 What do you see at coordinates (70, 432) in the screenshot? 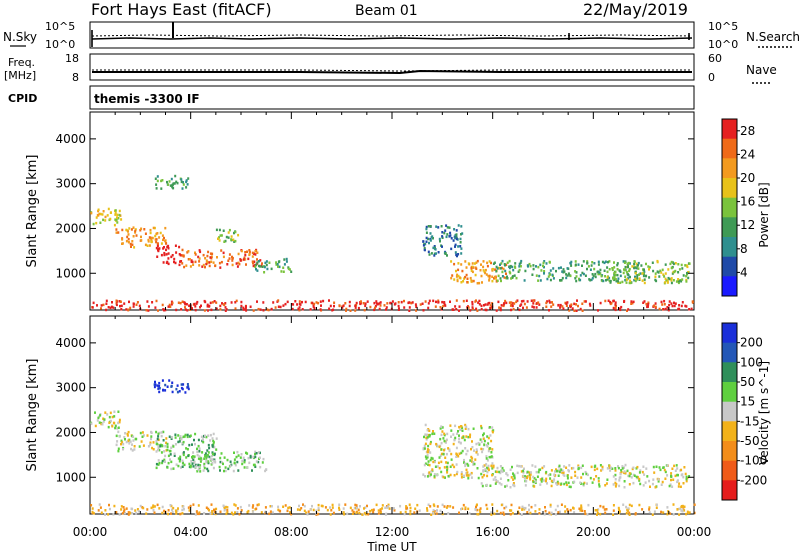
I see `velocity-y-tick-label: 2000` at bounding box center [70, 432].